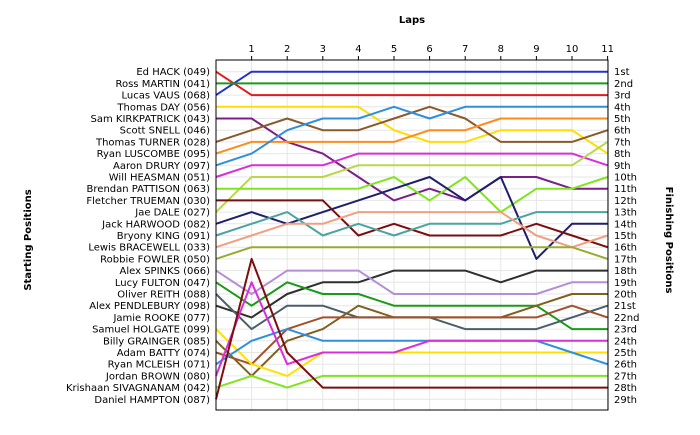 This screenshot has height=435, width=700. Describe the element at coordinates (625, 353) in the screenshot. I see `finishing-label: 25th` at that location.